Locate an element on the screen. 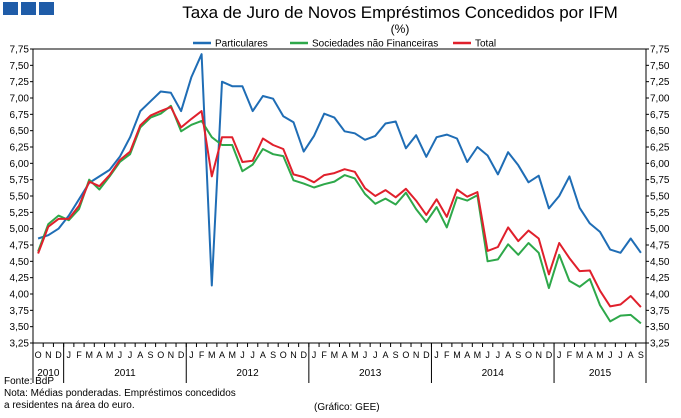 The image size is (681, 418). y-tick-label-right: 4,25 is located at coordinates (660, 278).